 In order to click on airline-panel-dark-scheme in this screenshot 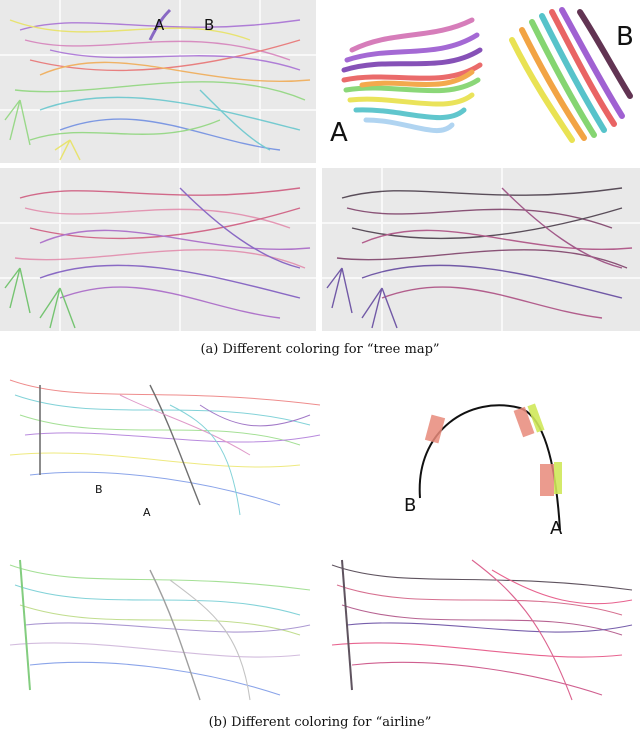, I will do `click(481, 622)`.